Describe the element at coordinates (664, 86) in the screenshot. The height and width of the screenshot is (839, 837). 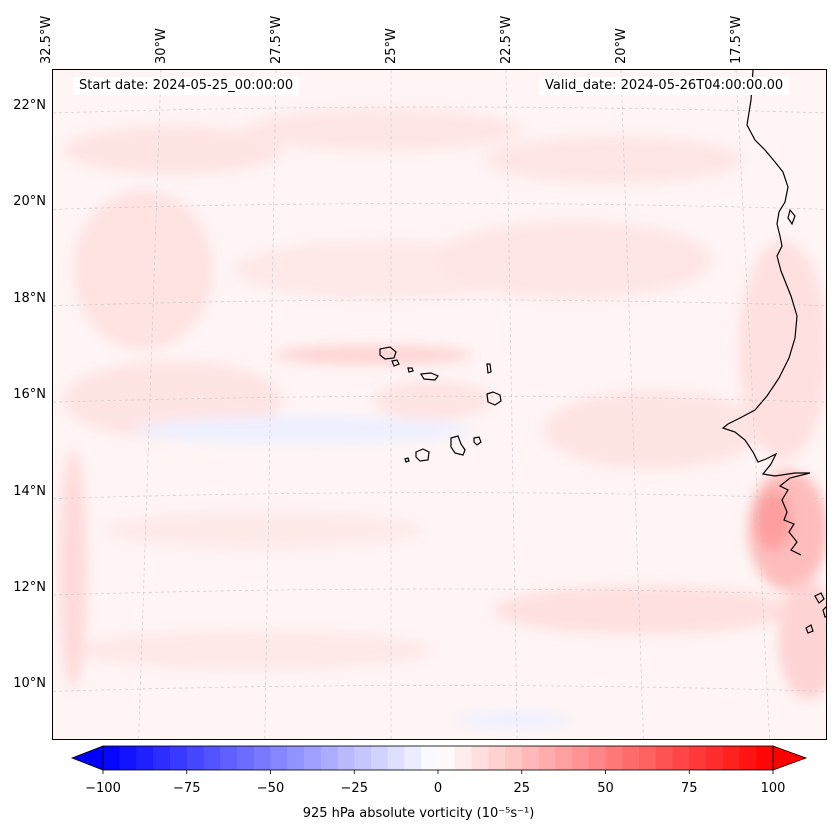
I see `valid-date-label: Valid_date: 2024-05-26T04:00:00.00` at that location.